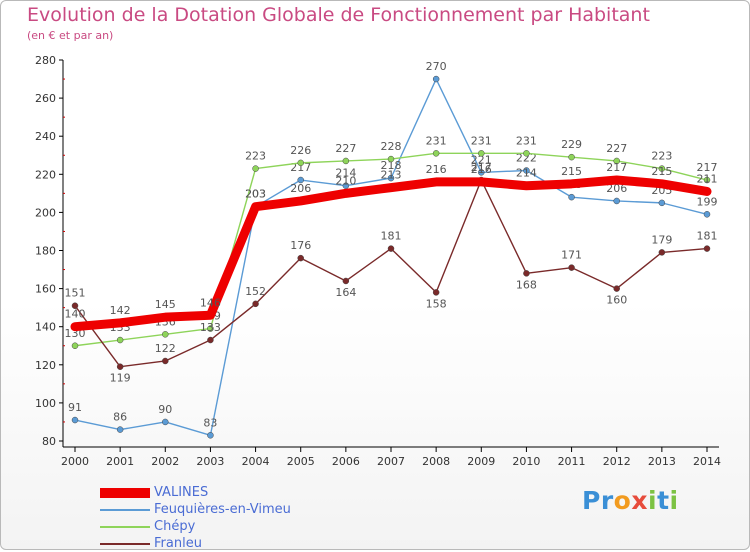  I want to click on data-label: 181, so click(391, 236).